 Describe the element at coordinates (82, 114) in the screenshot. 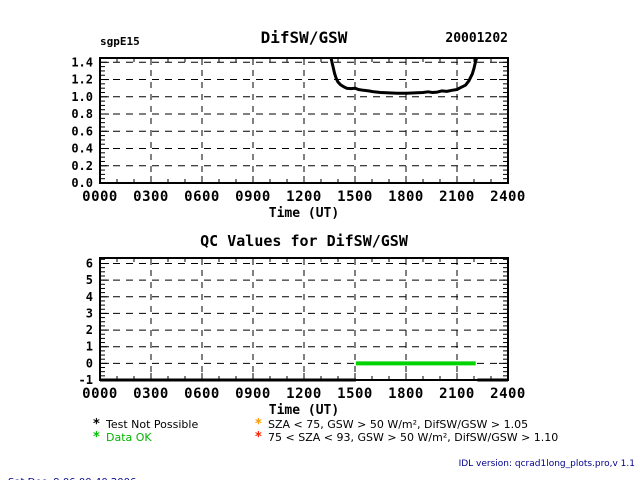

I see `y-tick-label: 0.8` at that location.